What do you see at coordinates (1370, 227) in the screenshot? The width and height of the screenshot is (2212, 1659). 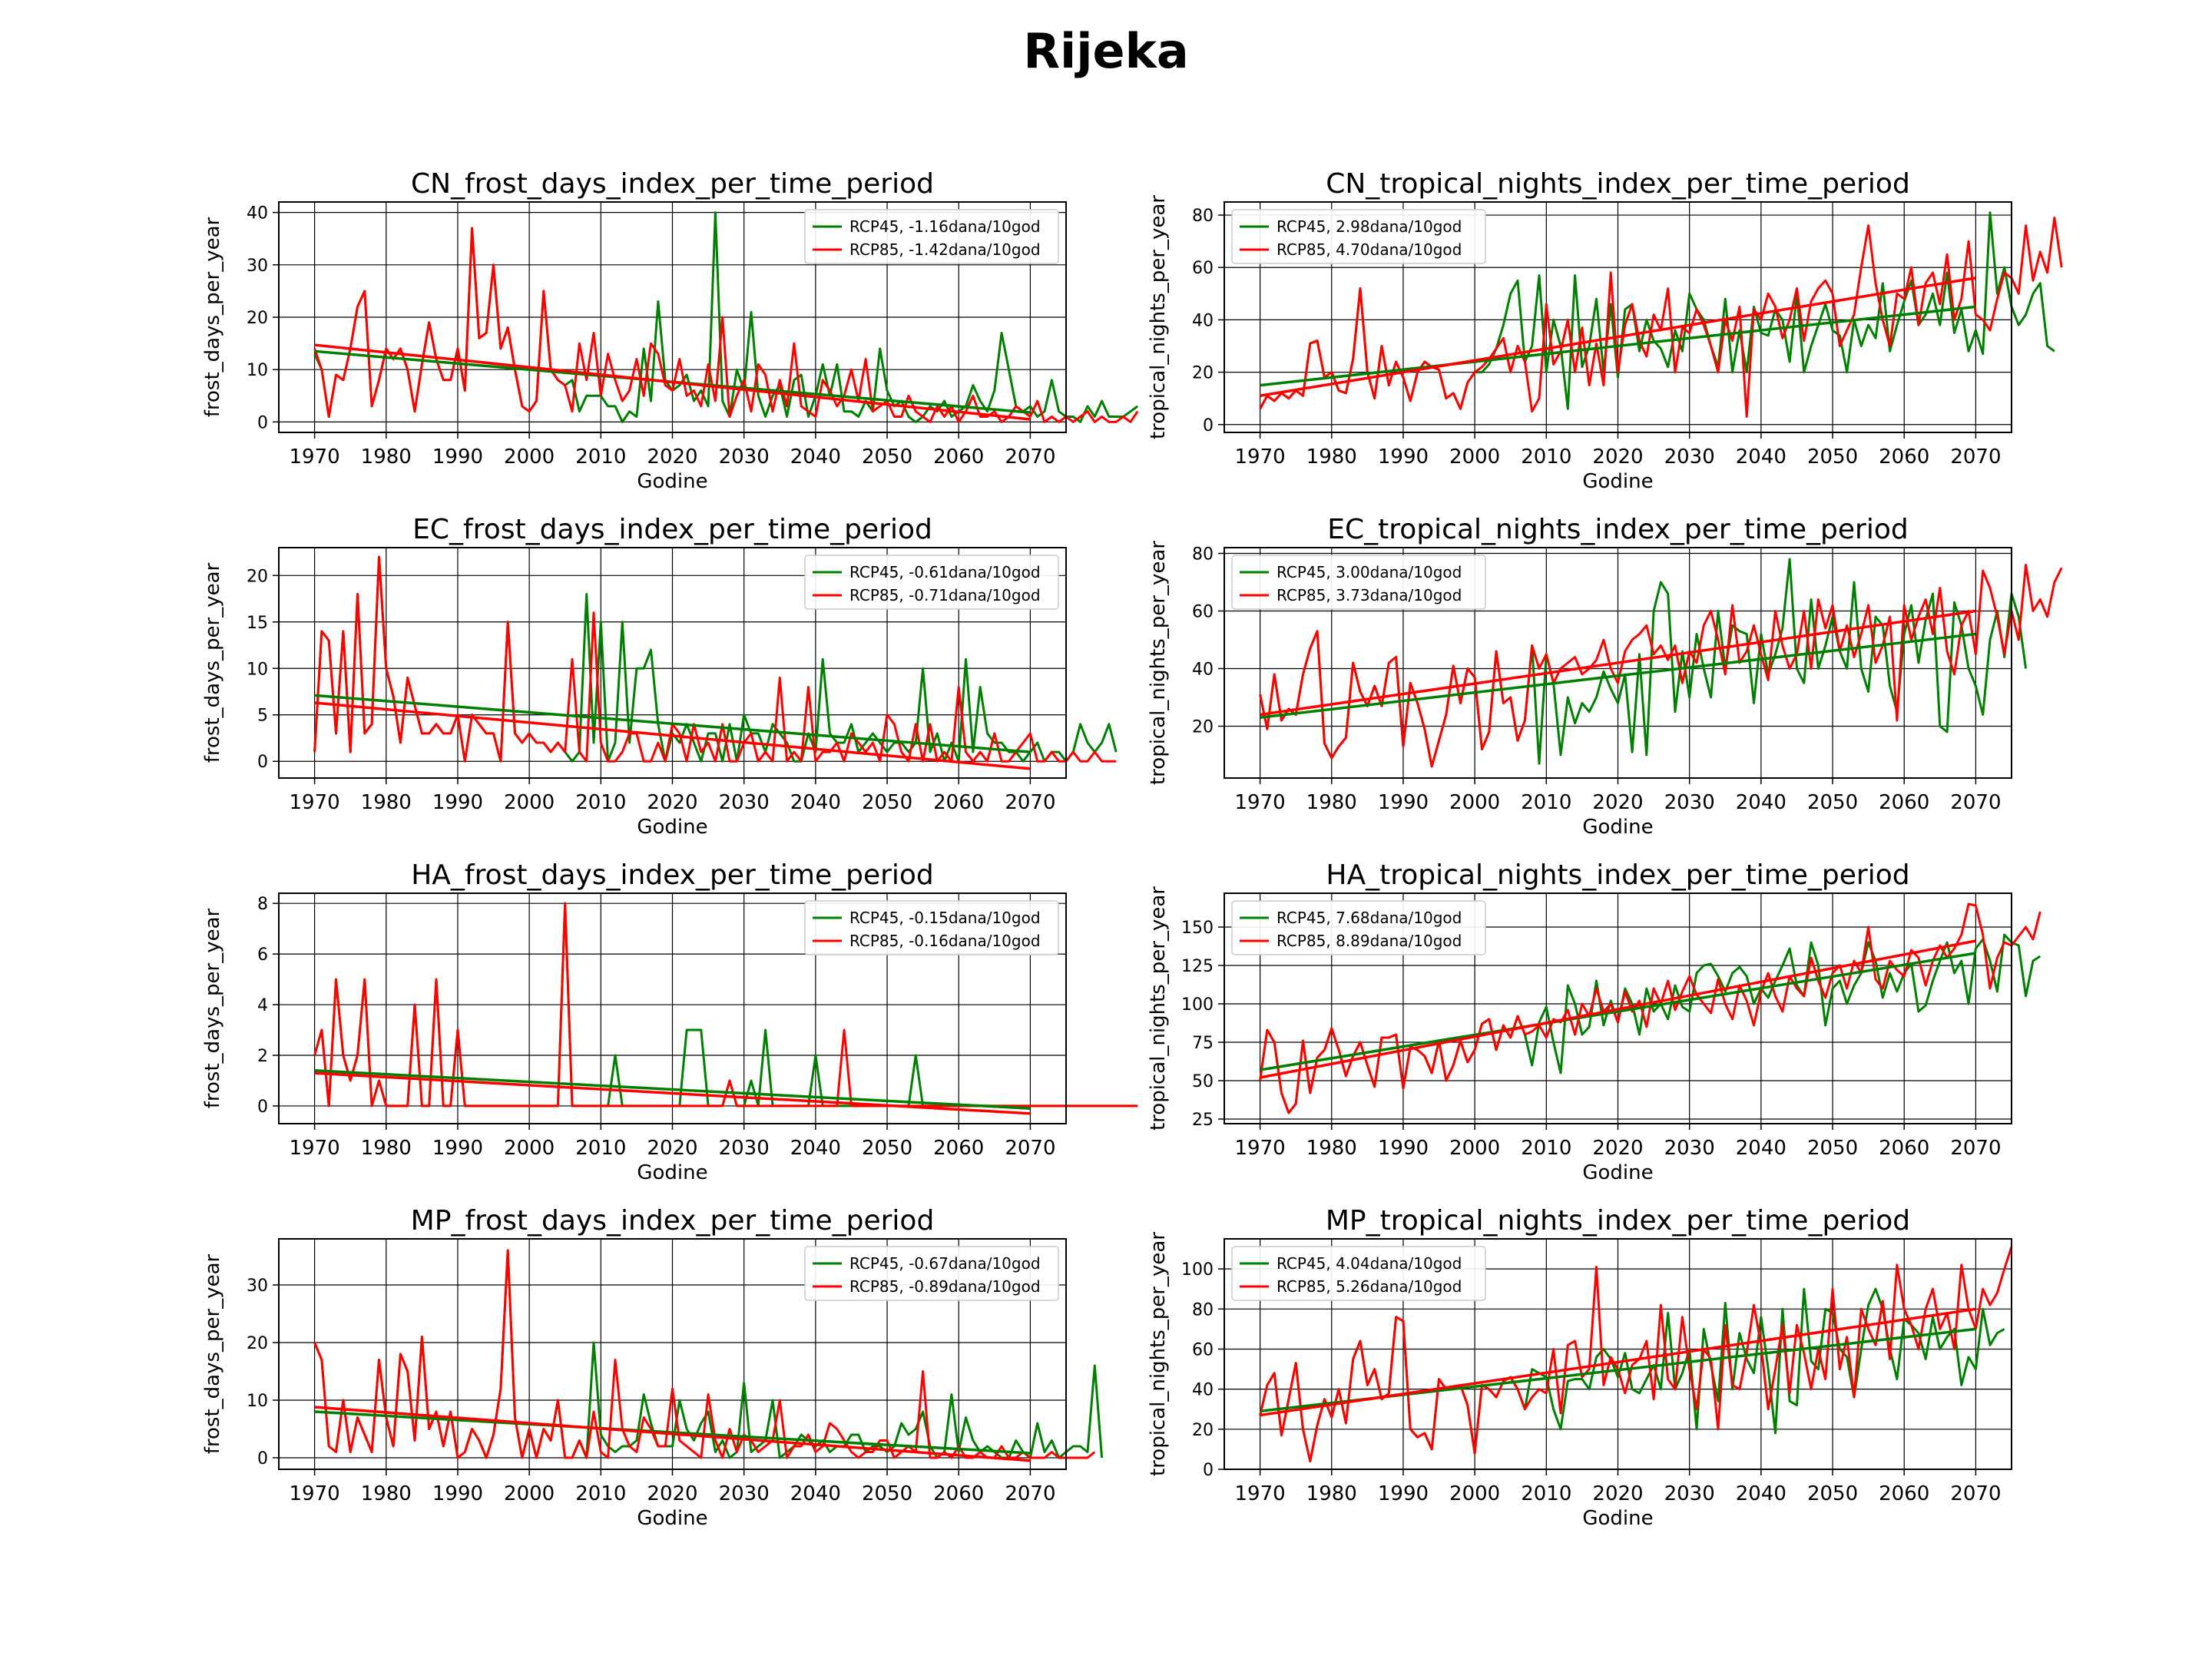 I see `legend-entry: RCP45, 2.98dana/10god` at bounding box center [1370, 227].